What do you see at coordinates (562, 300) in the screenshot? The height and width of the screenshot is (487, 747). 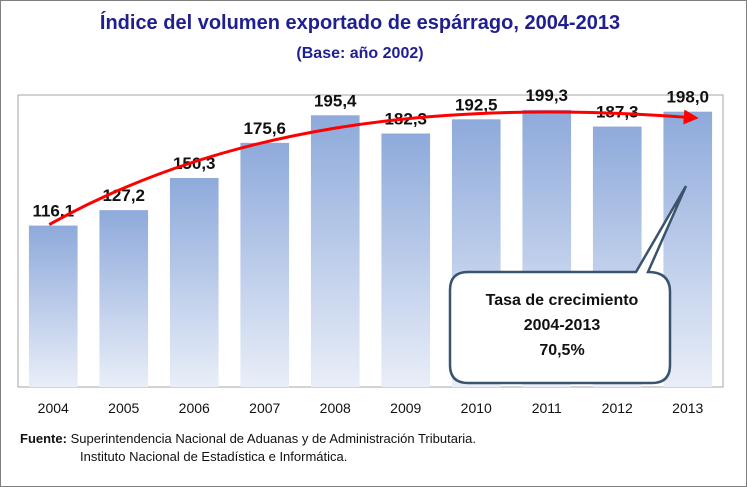 I see `callout-line-1: Tasa de crecimiento` at bounding box center [562, 300].